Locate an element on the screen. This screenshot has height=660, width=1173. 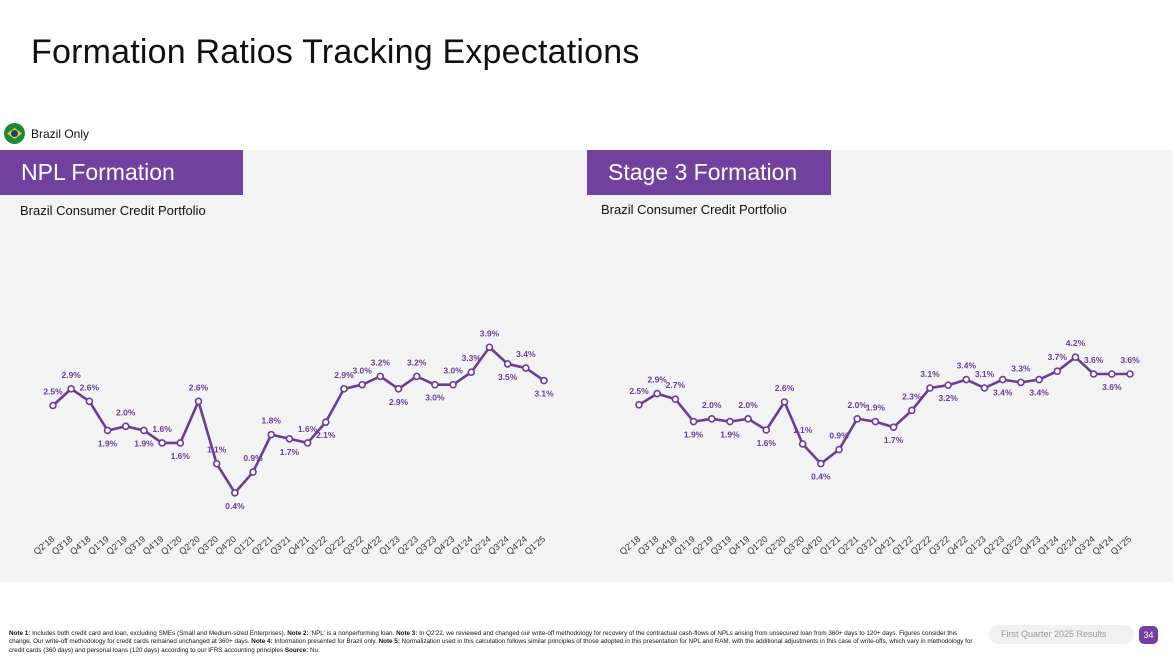
note2-label: Note 2: is located at coordinates (298, 633).